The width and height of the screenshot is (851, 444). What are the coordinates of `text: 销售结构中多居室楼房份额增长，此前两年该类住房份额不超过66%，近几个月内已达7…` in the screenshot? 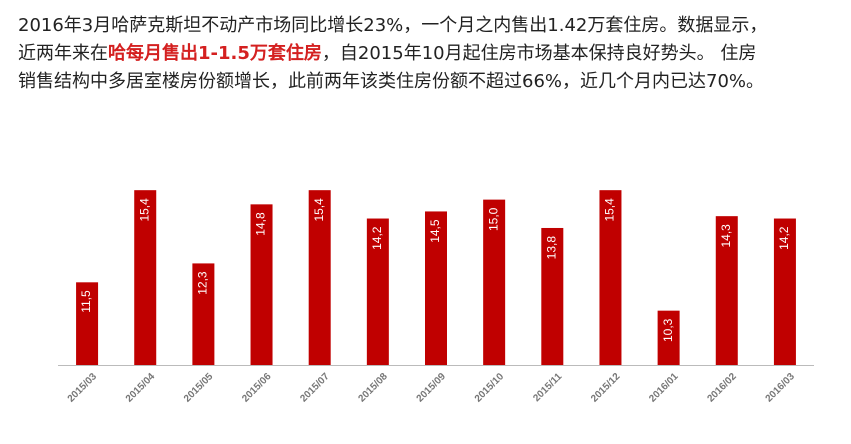 It's located at (391, 81).